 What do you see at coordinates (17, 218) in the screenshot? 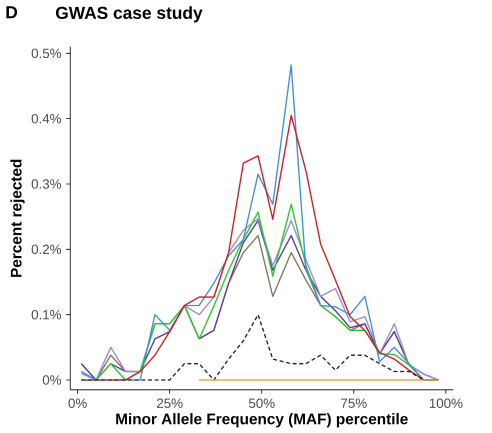
I see `y-axis-title: Percent rejected` at bounding box center [17, 218].